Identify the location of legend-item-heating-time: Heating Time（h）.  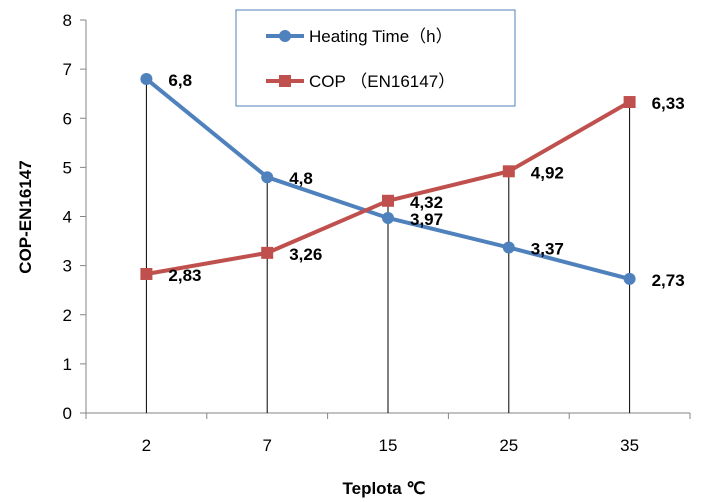
(359, 36).